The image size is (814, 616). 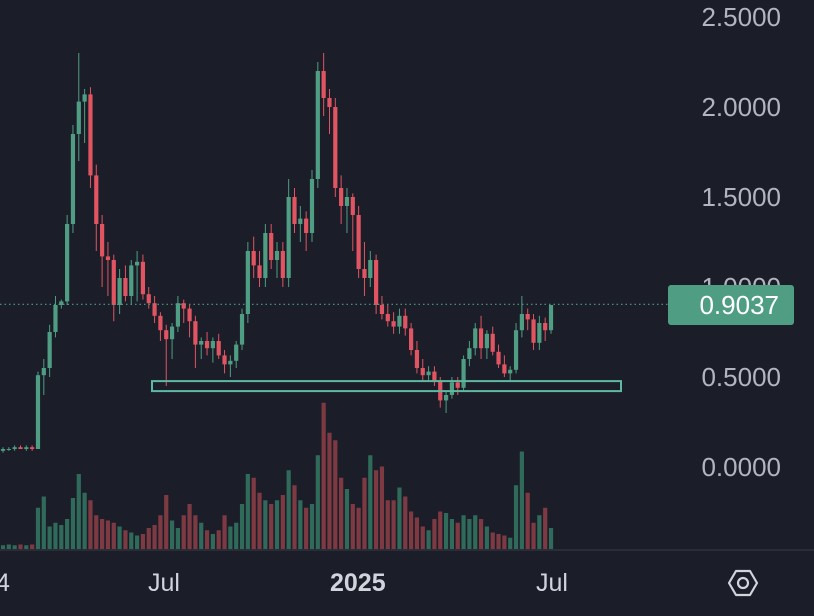 I want to click on settings-hexagon-icon, so click(x=743, y=583).